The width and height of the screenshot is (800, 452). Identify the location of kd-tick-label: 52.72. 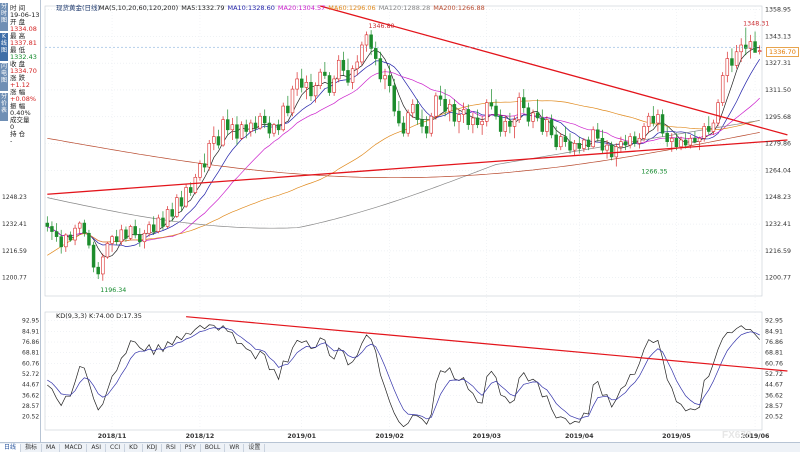
(774, 374).